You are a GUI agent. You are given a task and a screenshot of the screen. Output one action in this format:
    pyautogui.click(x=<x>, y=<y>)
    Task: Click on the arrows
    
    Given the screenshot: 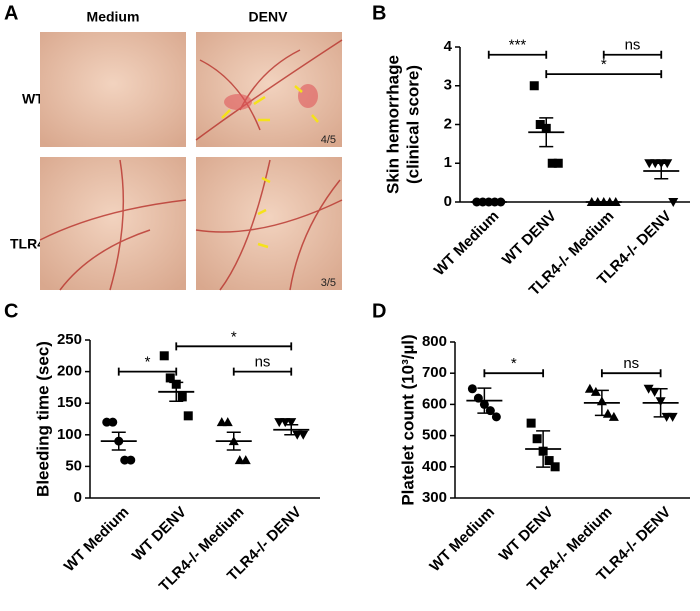 What is the action you would take?
    pyautogui.click(x=270, y=167)
    